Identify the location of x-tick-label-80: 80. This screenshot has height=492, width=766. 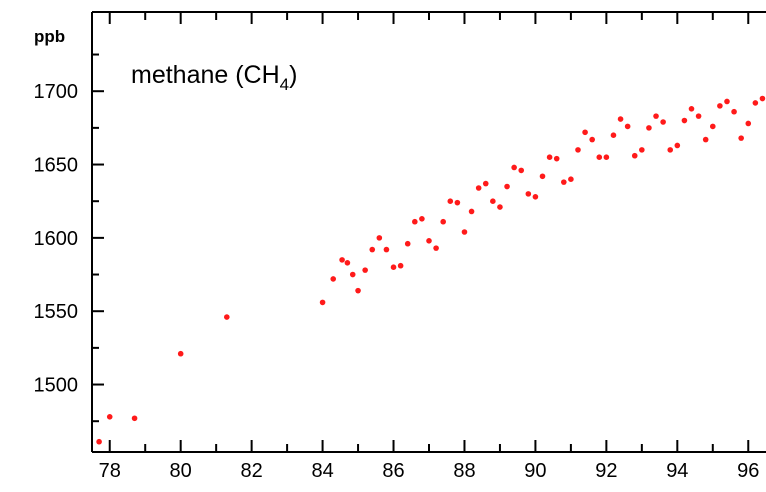
(181, 471).